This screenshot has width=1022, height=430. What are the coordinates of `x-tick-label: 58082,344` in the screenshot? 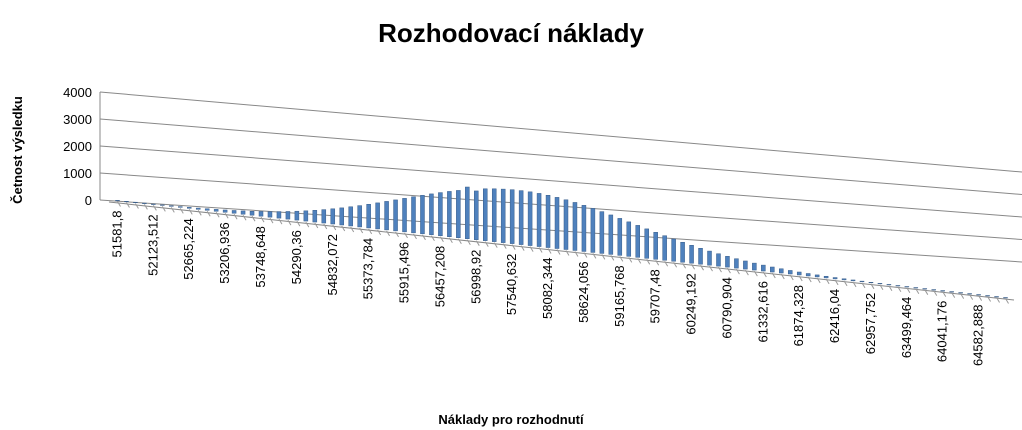 It's located at (547, 288).